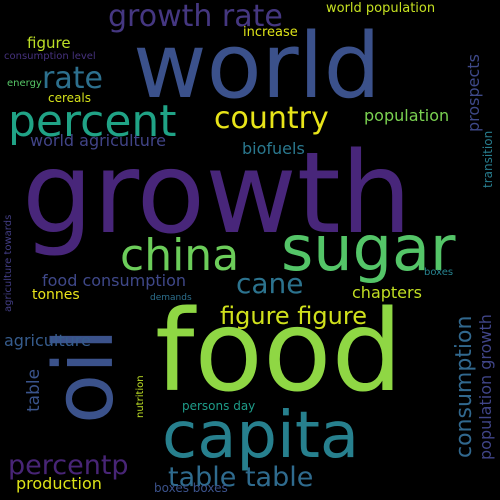 The height and width of the screenshot is (500, 500). Describe the element at coordinates (368, 248) in the screenshot. I see `word-sugar: sugar` at that location.